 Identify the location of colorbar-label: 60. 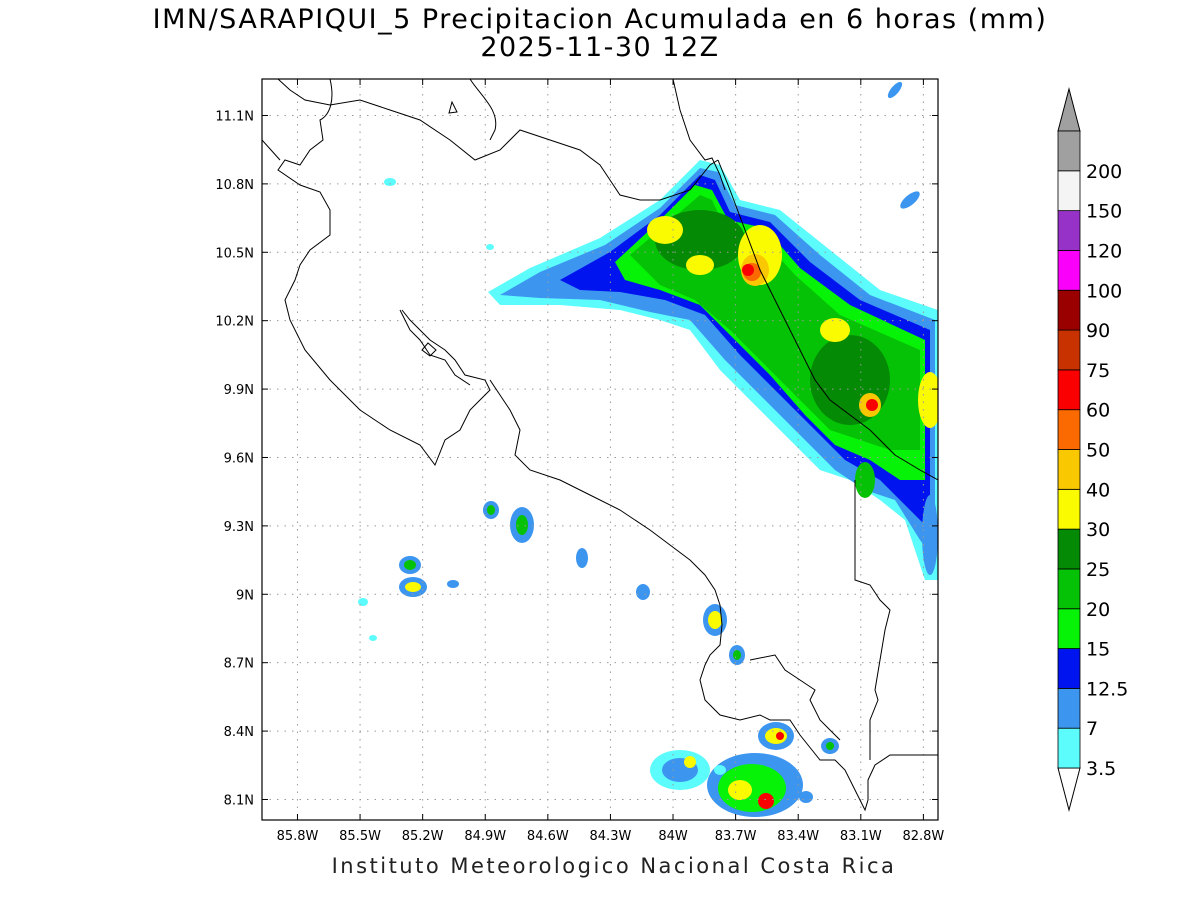
(1098, 411).